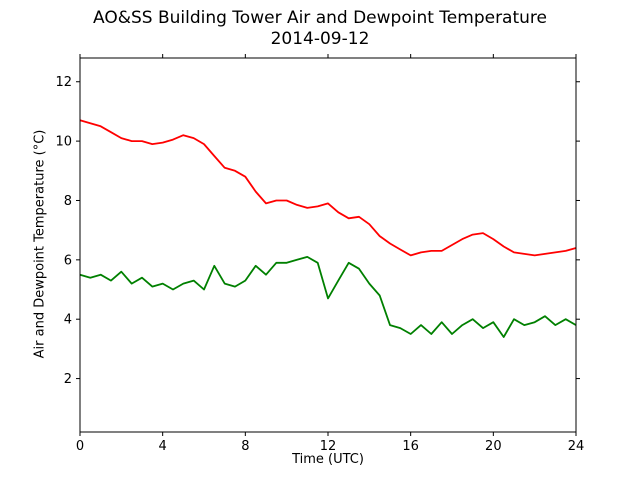  What do you see at coordinates (68, 379) in the screenshot?
I see `y-tick-label-2: 2` at bounding box center [68, 379].